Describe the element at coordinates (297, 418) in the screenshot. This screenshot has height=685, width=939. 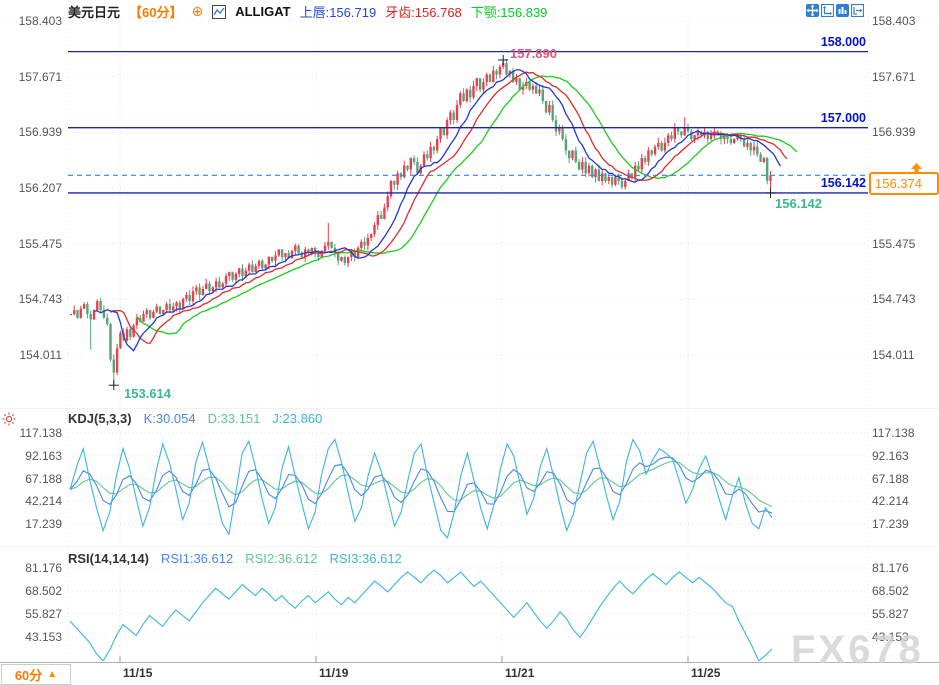
I see `kdj-j-value: J:23.860` at that location.